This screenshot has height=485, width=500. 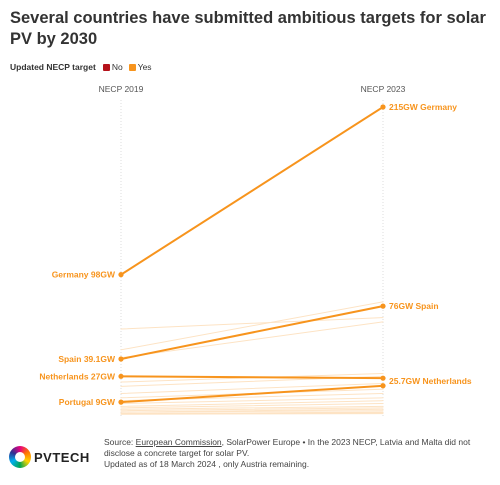 I want to click on x-label-2019: NECP 2019, so click(x=121, y=89).